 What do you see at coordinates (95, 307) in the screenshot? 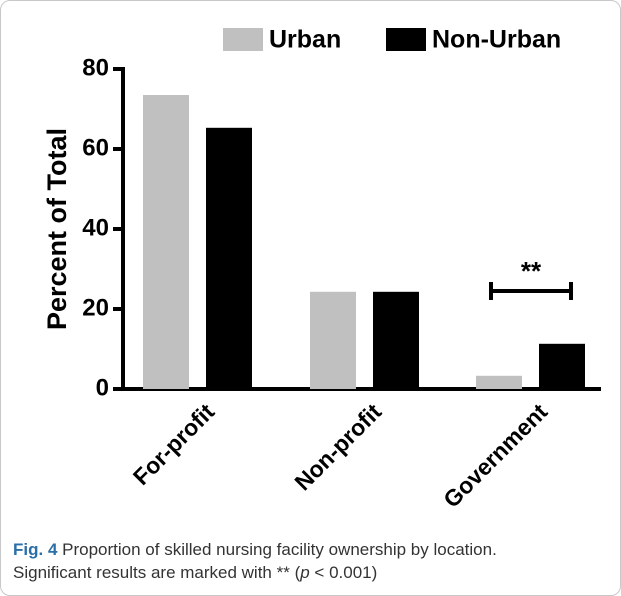
I see `y-tick-label: 20` at bounding box center [95, 307].